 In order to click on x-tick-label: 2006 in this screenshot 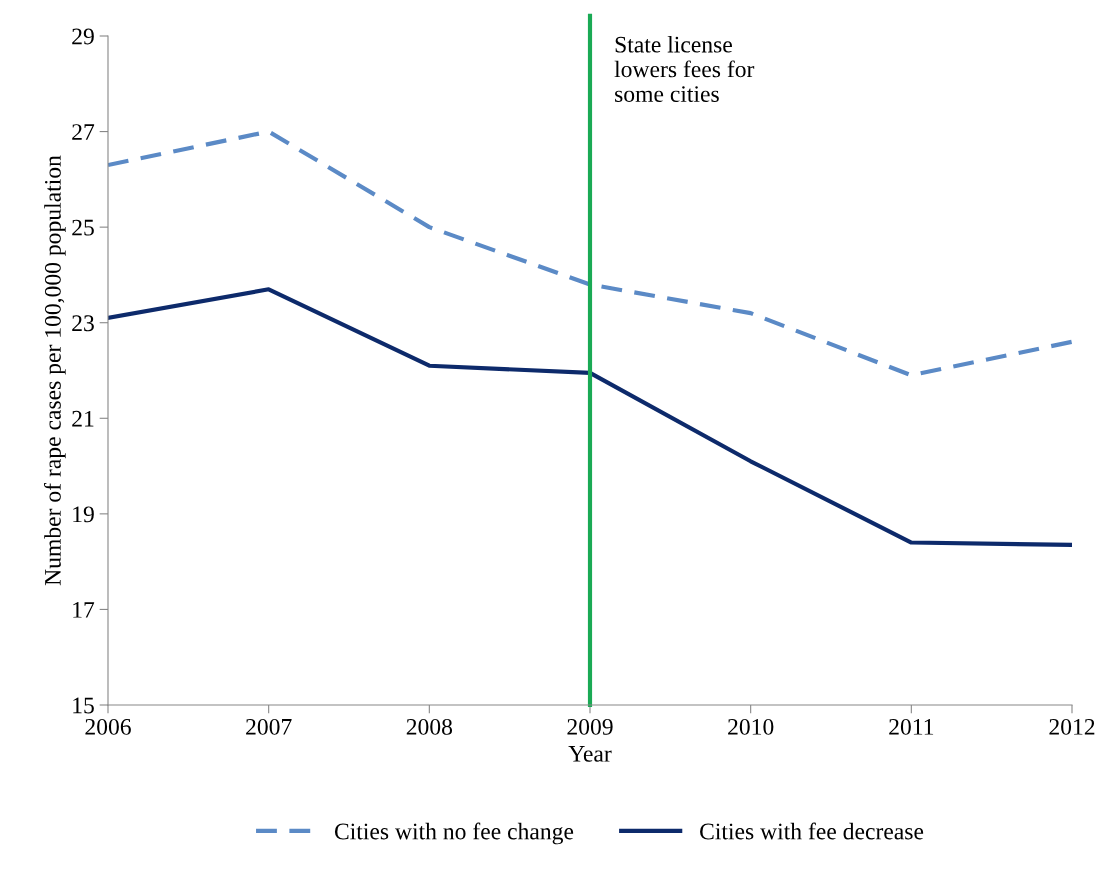, I will do `click(108, 726)`.